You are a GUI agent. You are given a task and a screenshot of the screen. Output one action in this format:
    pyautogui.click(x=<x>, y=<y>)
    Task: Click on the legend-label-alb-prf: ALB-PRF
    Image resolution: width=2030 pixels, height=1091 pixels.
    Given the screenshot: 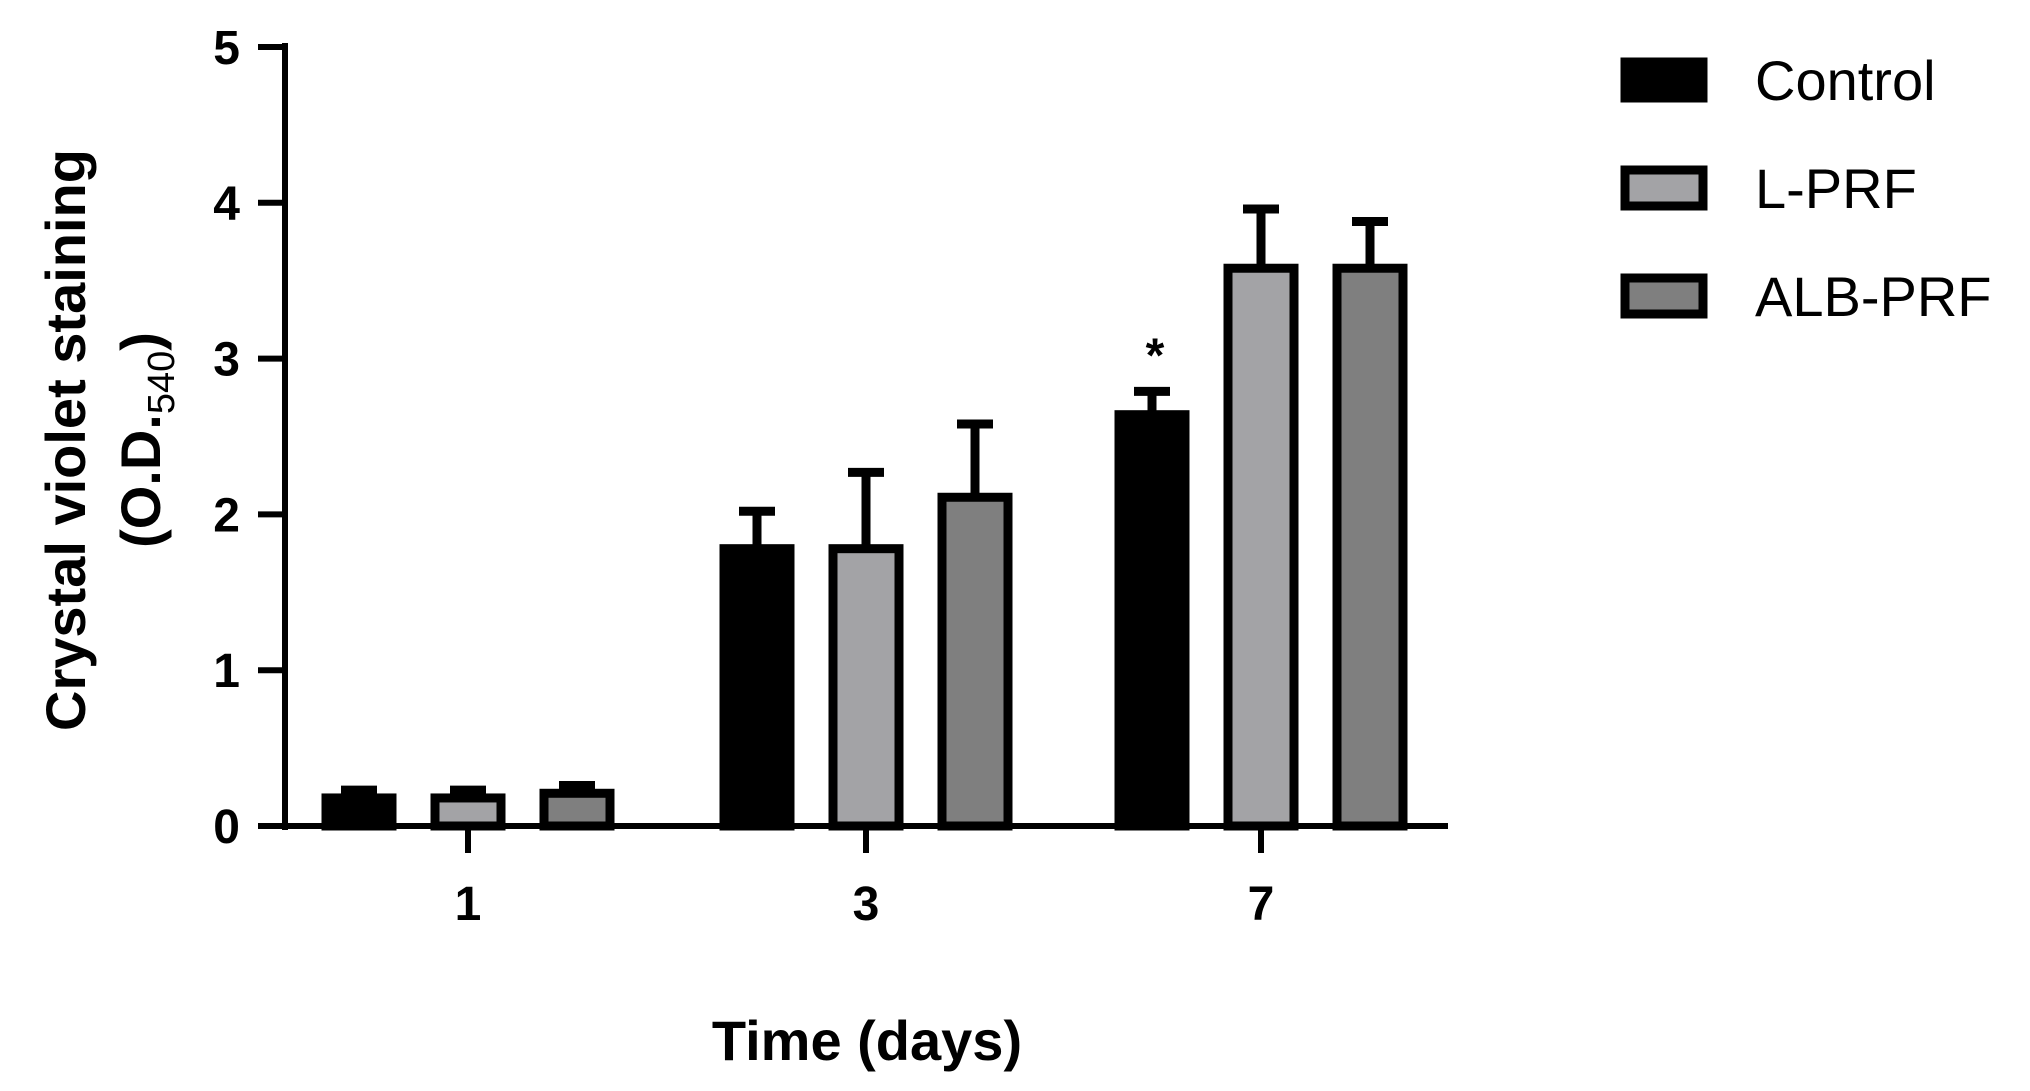 What is the action you would take?
    pyautogui.click(x=1873, y=296)
    